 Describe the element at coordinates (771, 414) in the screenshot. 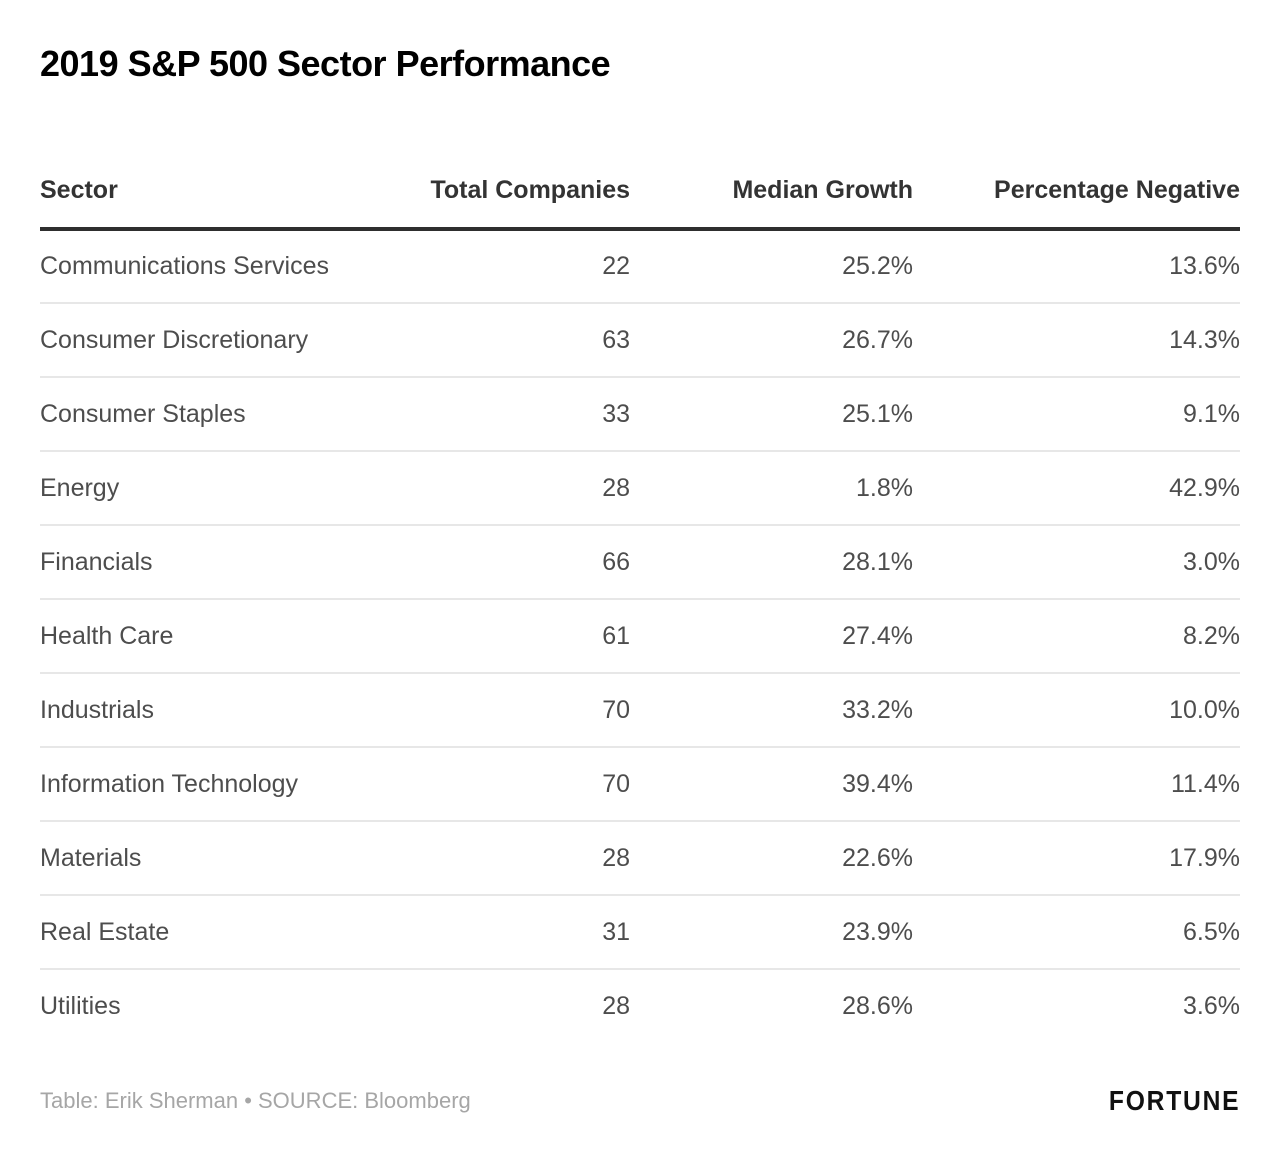

I see `median-growth-cell: 25.1%` at that location.